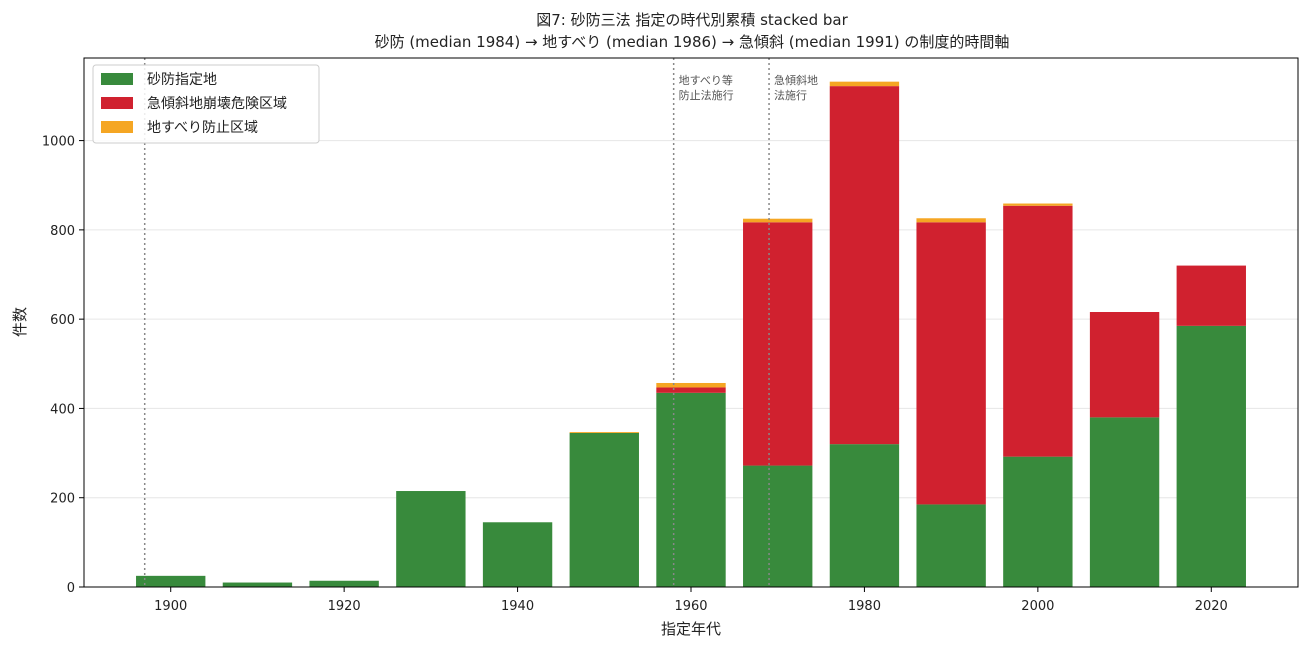 Image resolution: width=1309 pixels, height=650 pixels. I want to click on x-tick-label: 1900, so click(170, 606).